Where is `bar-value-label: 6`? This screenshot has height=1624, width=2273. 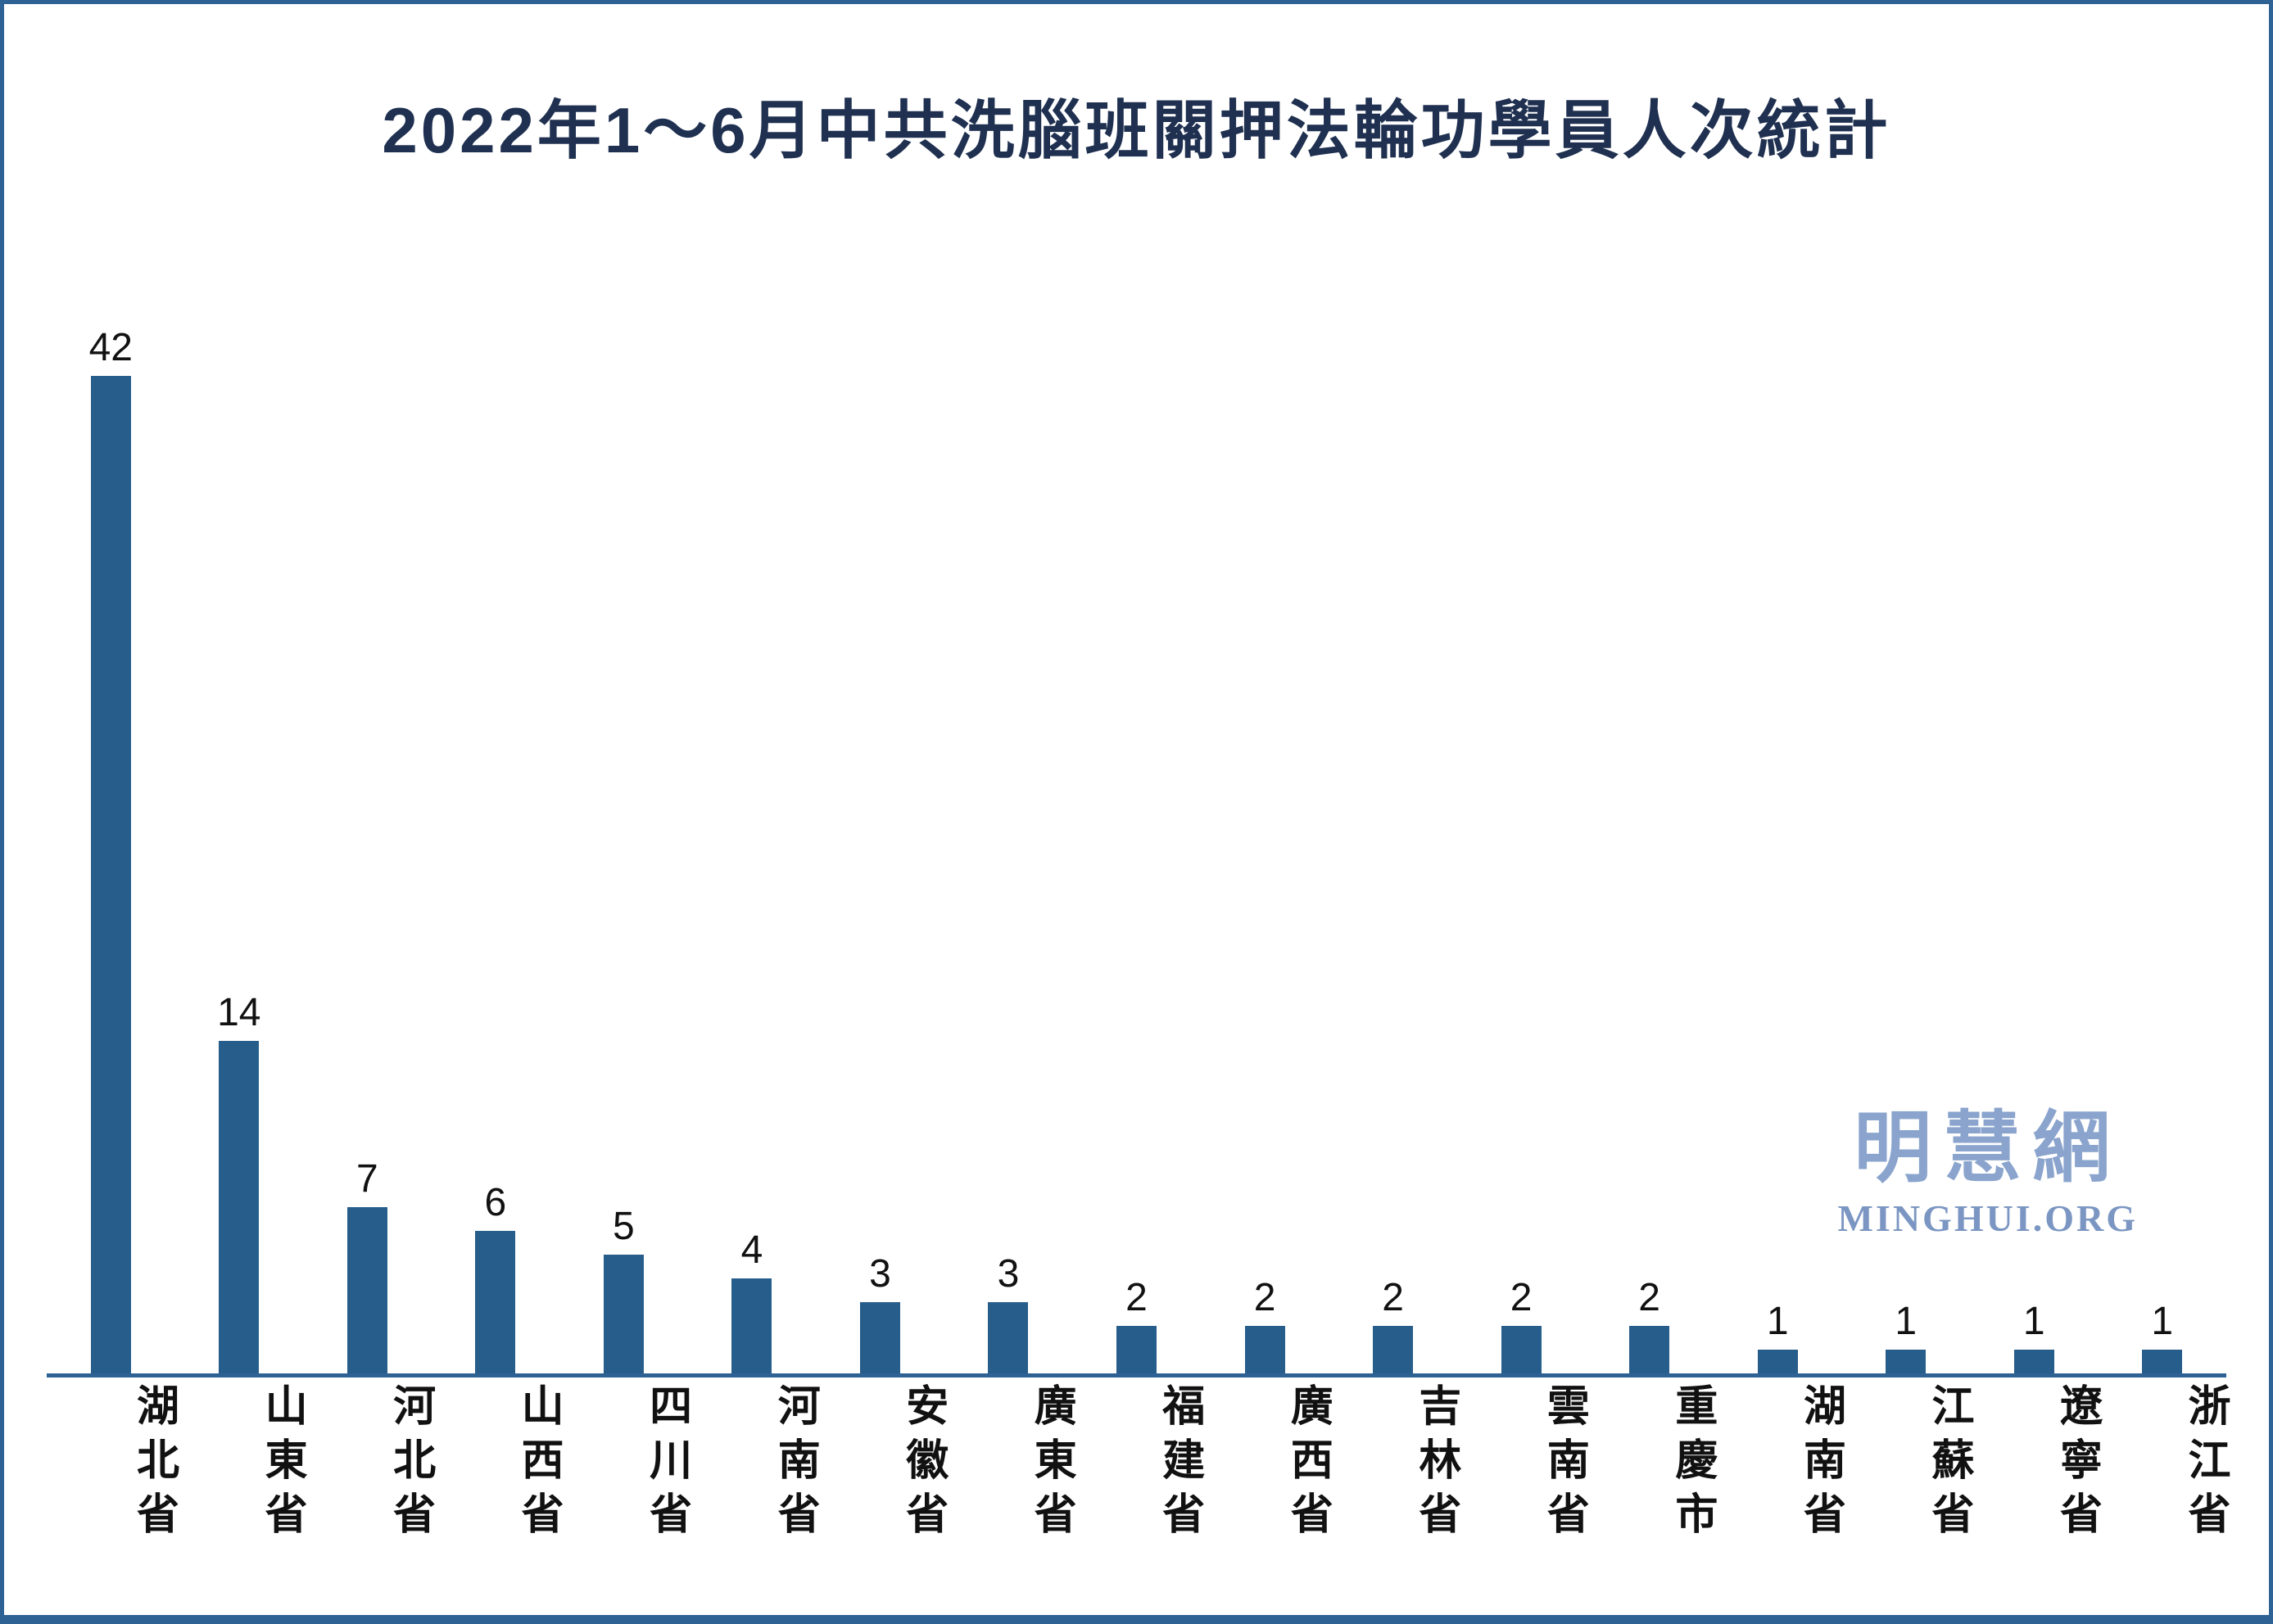
bar-value-label: 6 is located at coordinates (495, 1202).